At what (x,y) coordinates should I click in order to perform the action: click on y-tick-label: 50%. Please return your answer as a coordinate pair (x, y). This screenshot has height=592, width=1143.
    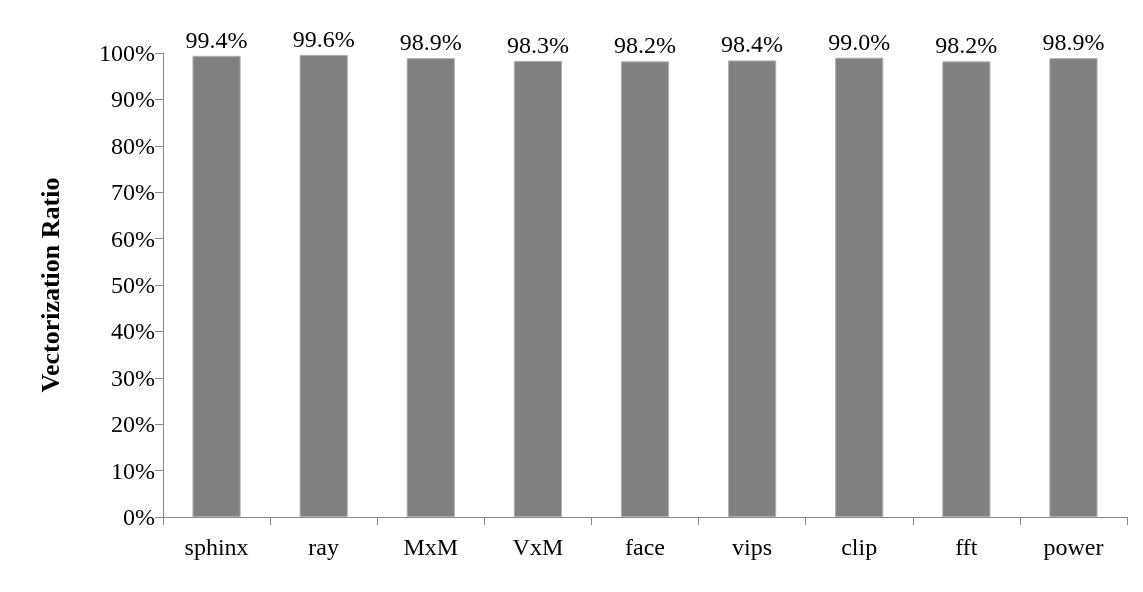
    Looking at the image, I should click on (133, 285).